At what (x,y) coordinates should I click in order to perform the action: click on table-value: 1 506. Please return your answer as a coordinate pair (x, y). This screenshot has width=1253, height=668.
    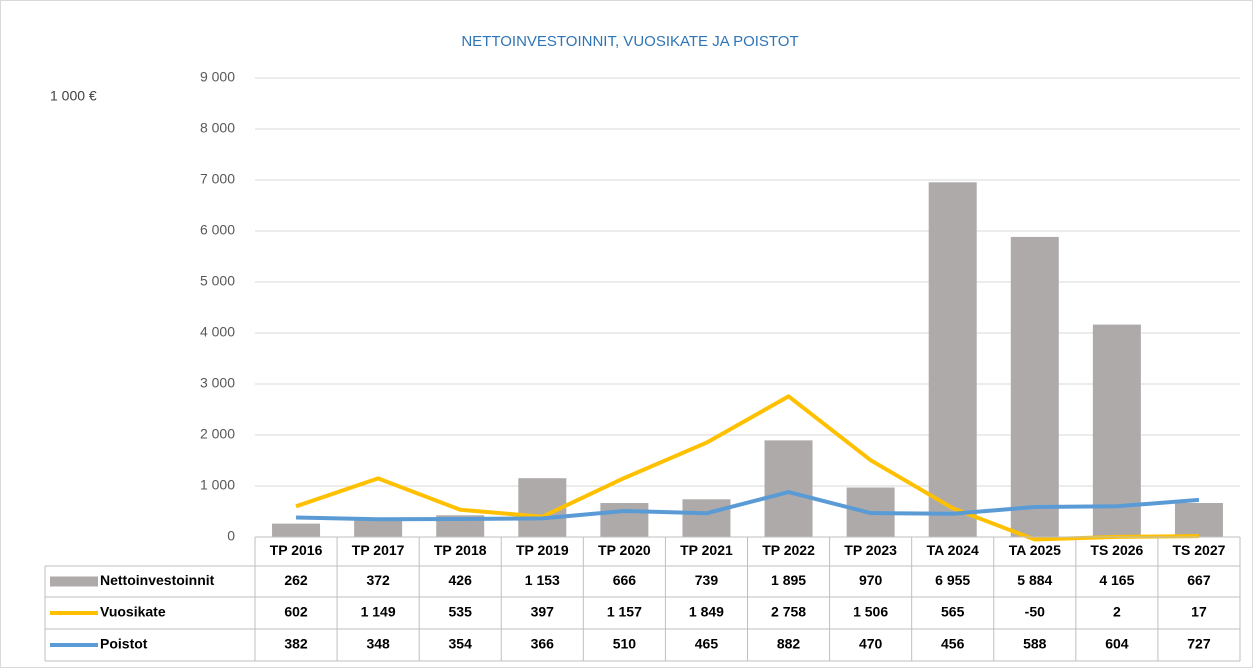
    Looking at the image, I should click on (870, 612).